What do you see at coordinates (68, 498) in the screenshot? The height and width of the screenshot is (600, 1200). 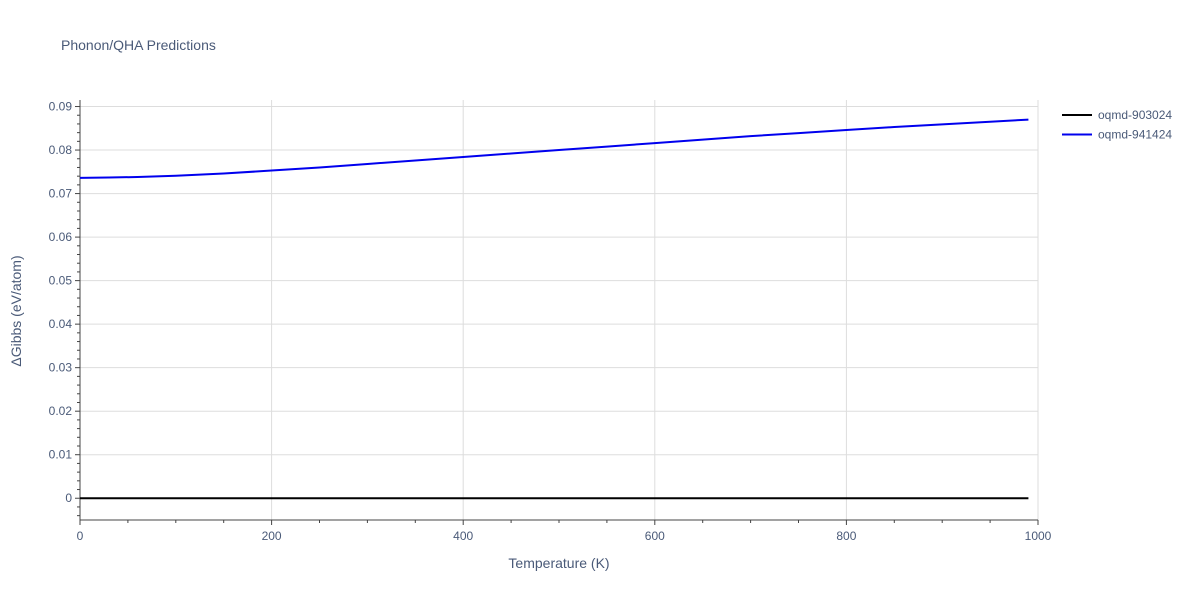 I see `y-tick-label: 0` at bounding box center [68, 498].